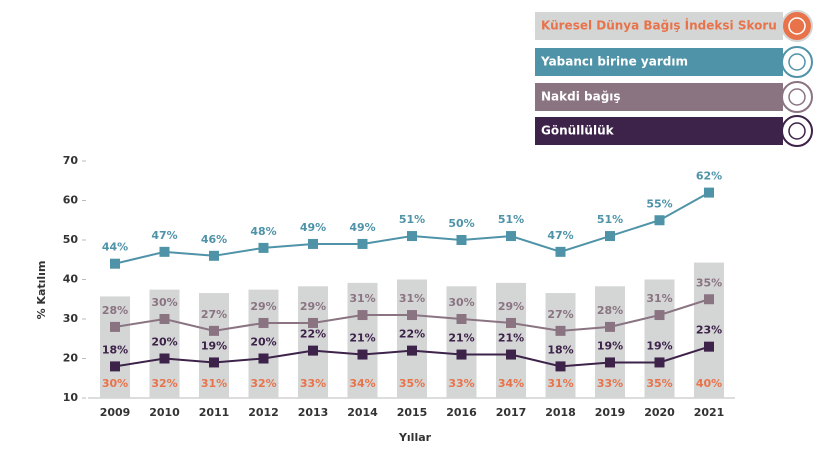 The image size is (822, 455). I want to click on point-value-label: 62%, so click(709, 176).